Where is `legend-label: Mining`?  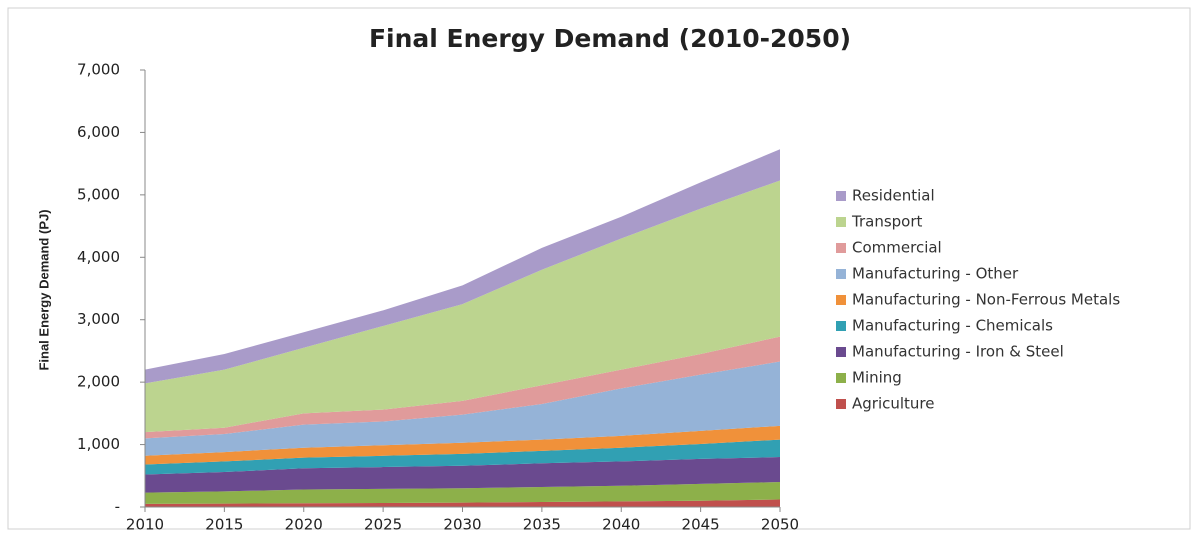
legend-label: Mining is located at coordinates (877, 378).